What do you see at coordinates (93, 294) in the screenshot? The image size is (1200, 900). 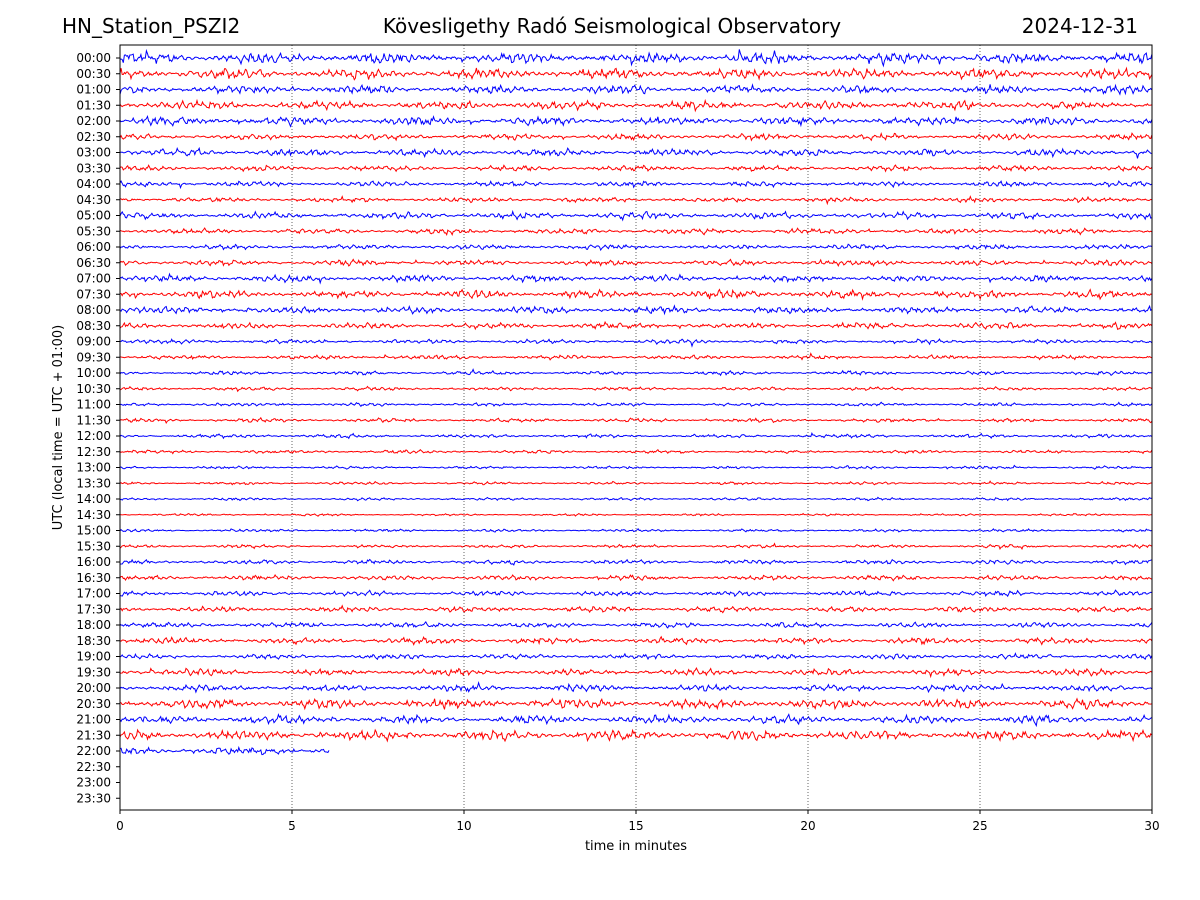 I see `y-tick-label: 07:30` at bounding box center [93, 294].